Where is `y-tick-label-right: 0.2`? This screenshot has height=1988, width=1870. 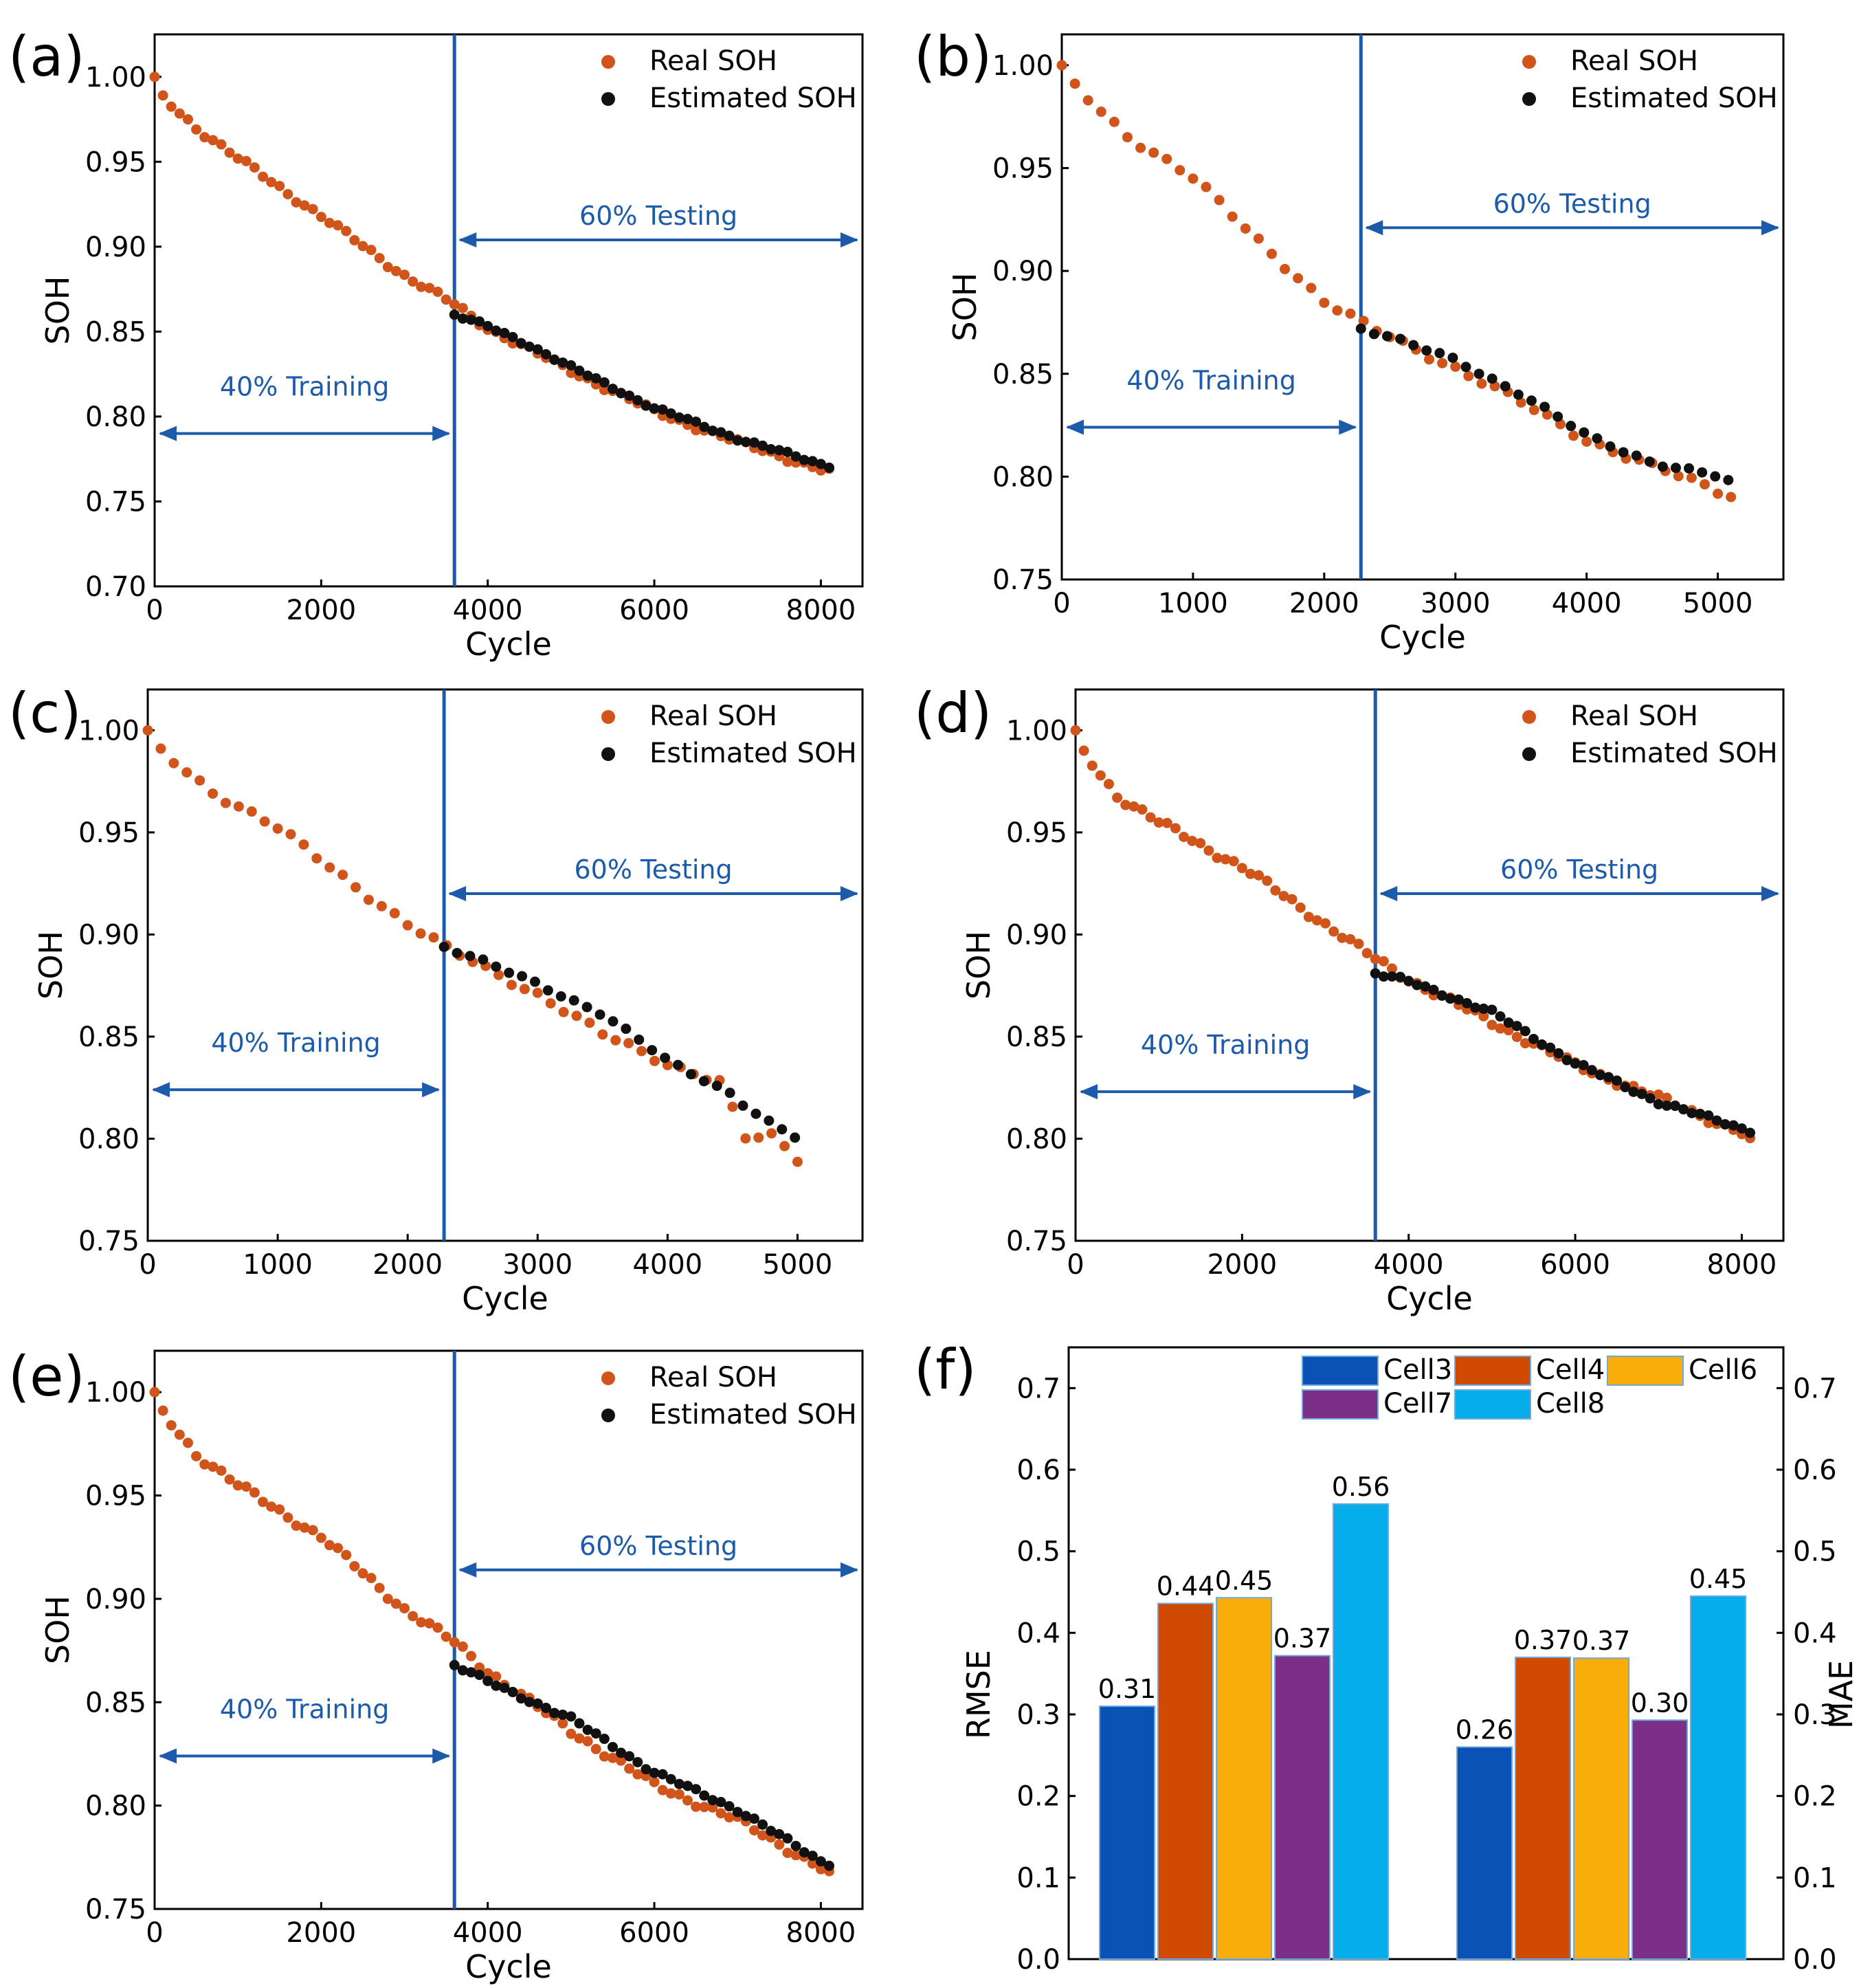 y-tick-label-right: 0.2 is located at coordinates (1815, 1797).